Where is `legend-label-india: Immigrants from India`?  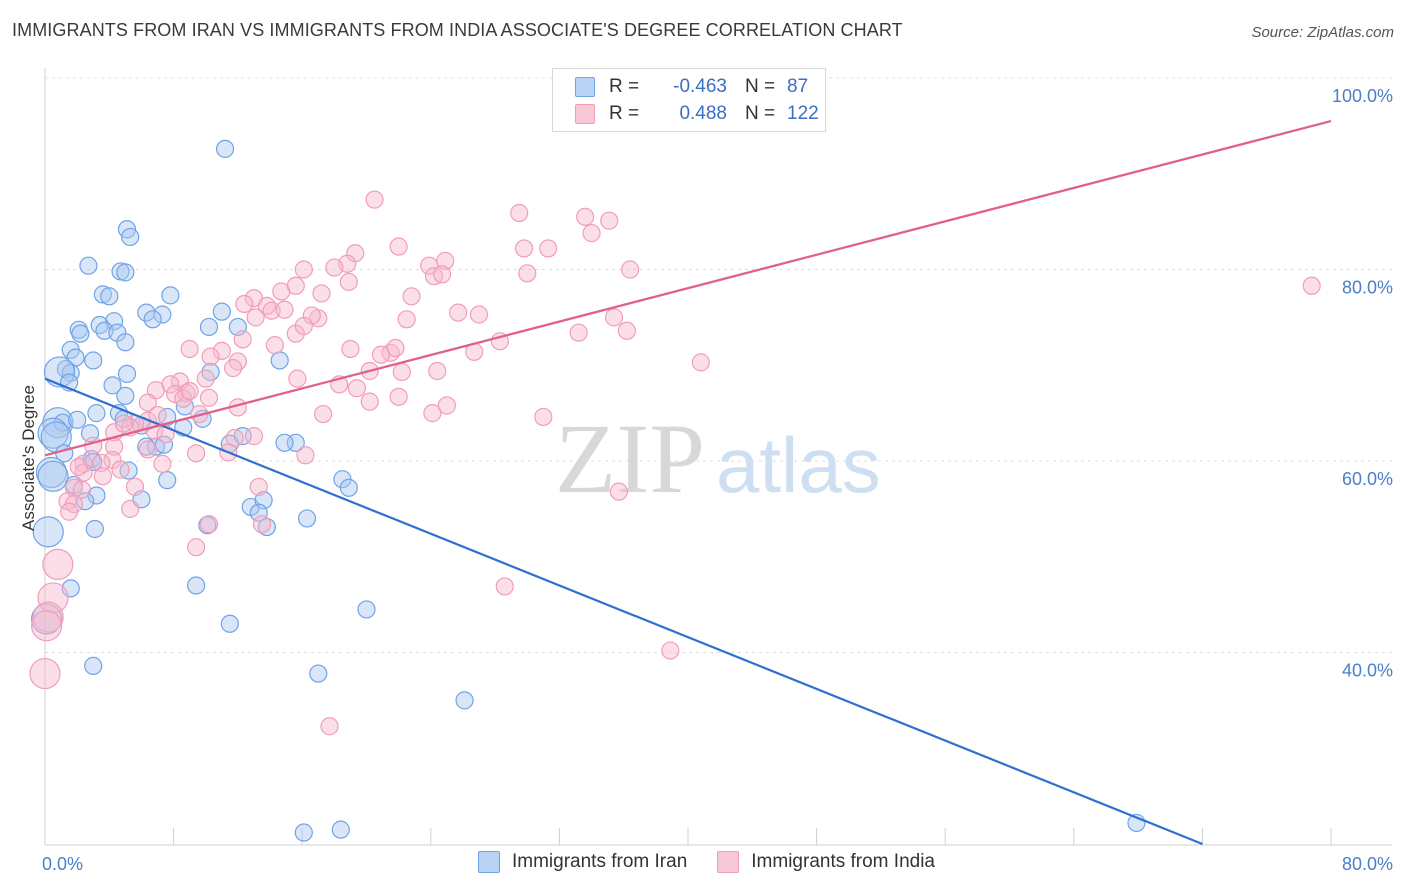
legend-label-india: Immigrants from India is located at coordinates (843, 861).